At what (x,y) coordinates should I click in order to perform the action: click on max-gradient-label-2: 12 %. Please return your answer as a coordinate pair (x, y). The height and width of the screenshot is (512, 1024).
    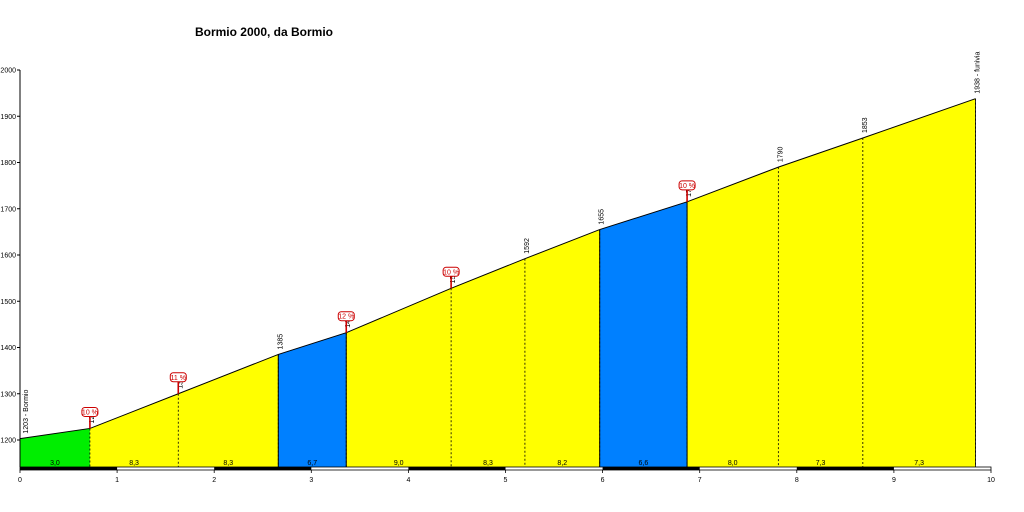
    Looking at the image, I should click on (346, 317).